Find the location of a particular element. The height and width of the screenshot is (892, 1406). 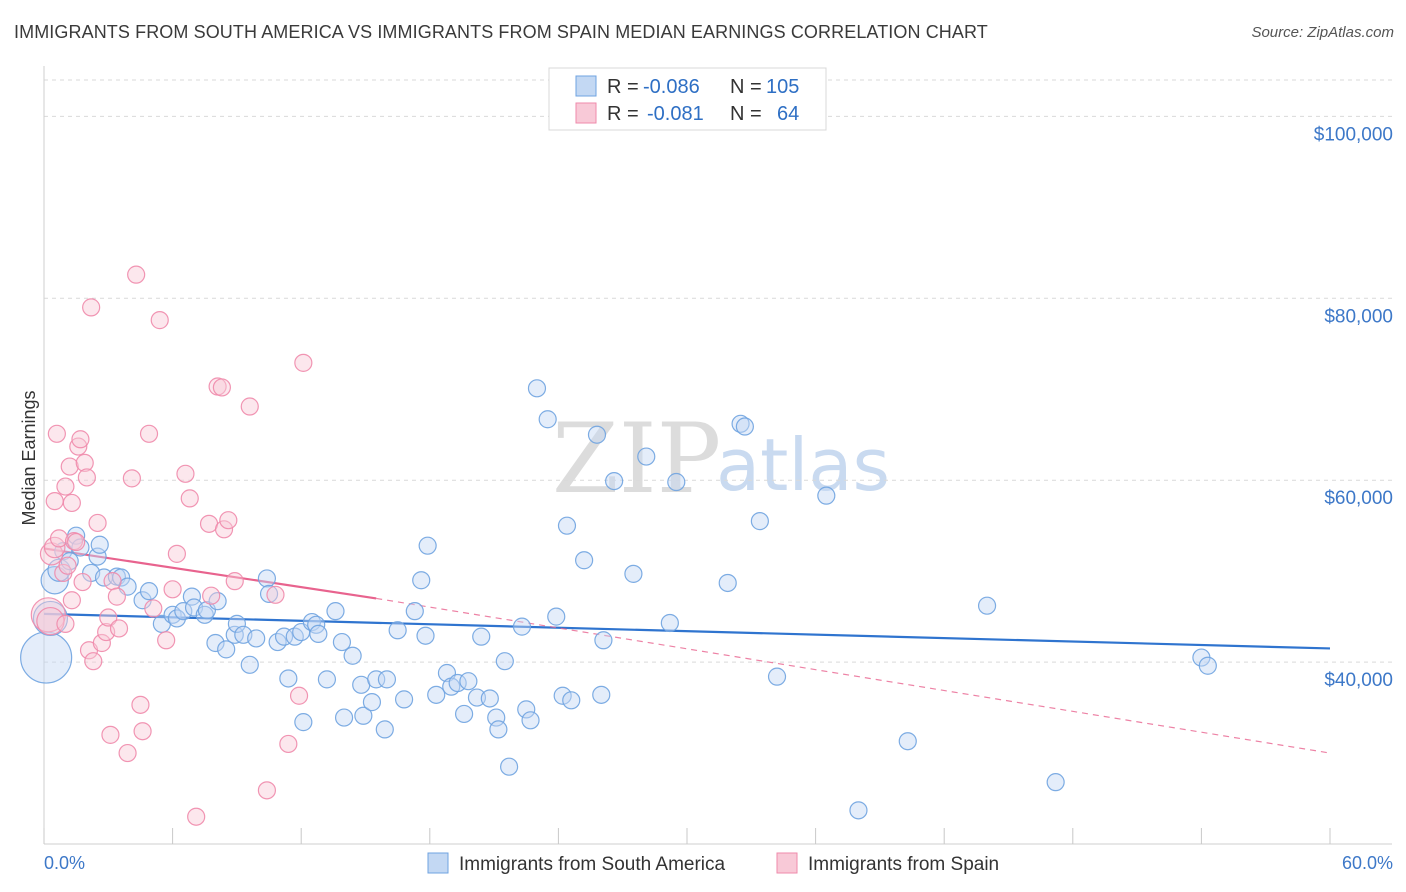

y-tick-label: $100,000 is located at coordinates (1353, 134).